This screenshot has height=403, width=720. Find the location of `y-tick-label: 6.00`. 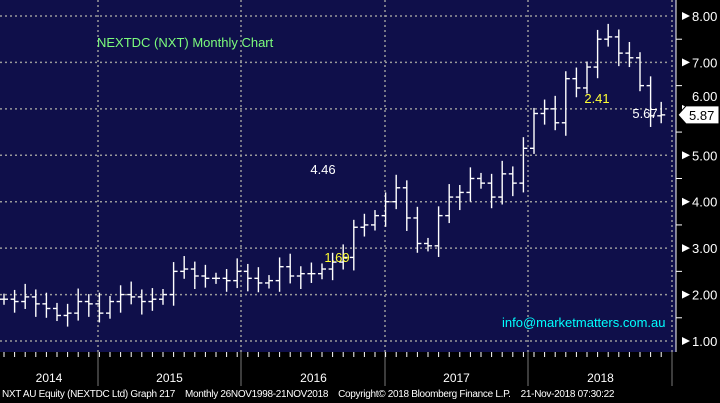

y-tick-label: 6.00 is located at coordinates (704, 96).